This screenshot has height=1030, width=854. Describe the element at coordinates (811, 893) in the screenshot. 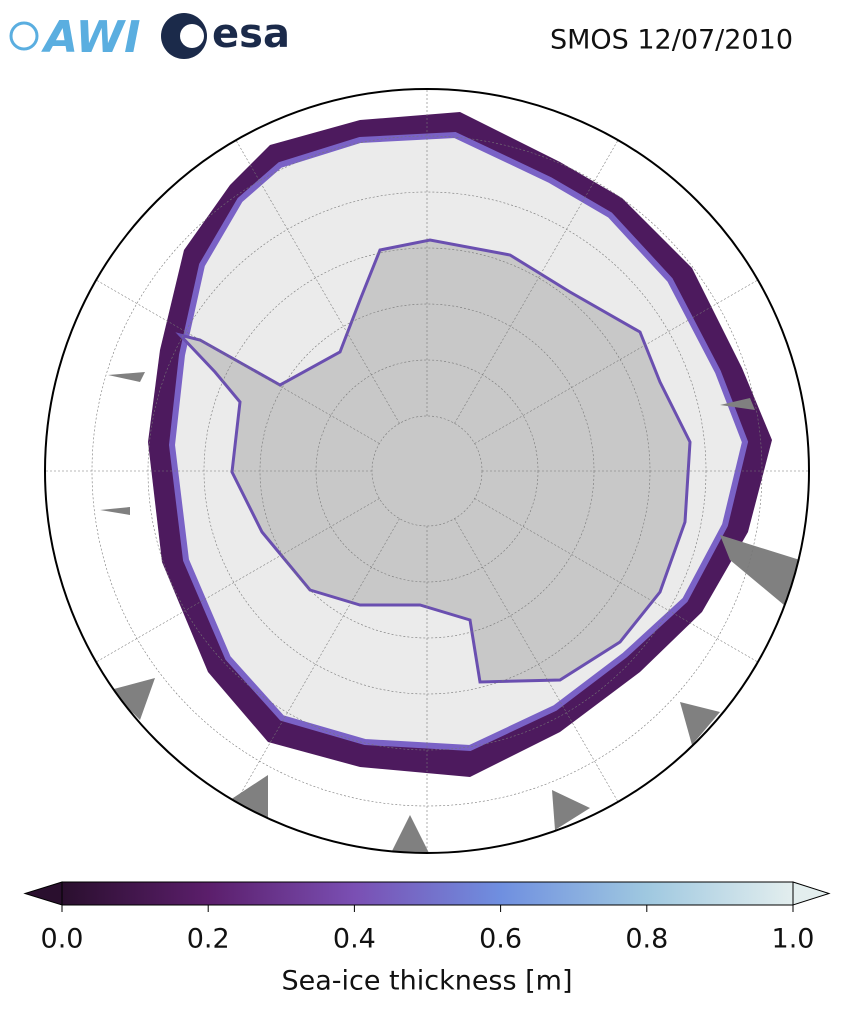

I see `colorbar-extend-high` at that location.